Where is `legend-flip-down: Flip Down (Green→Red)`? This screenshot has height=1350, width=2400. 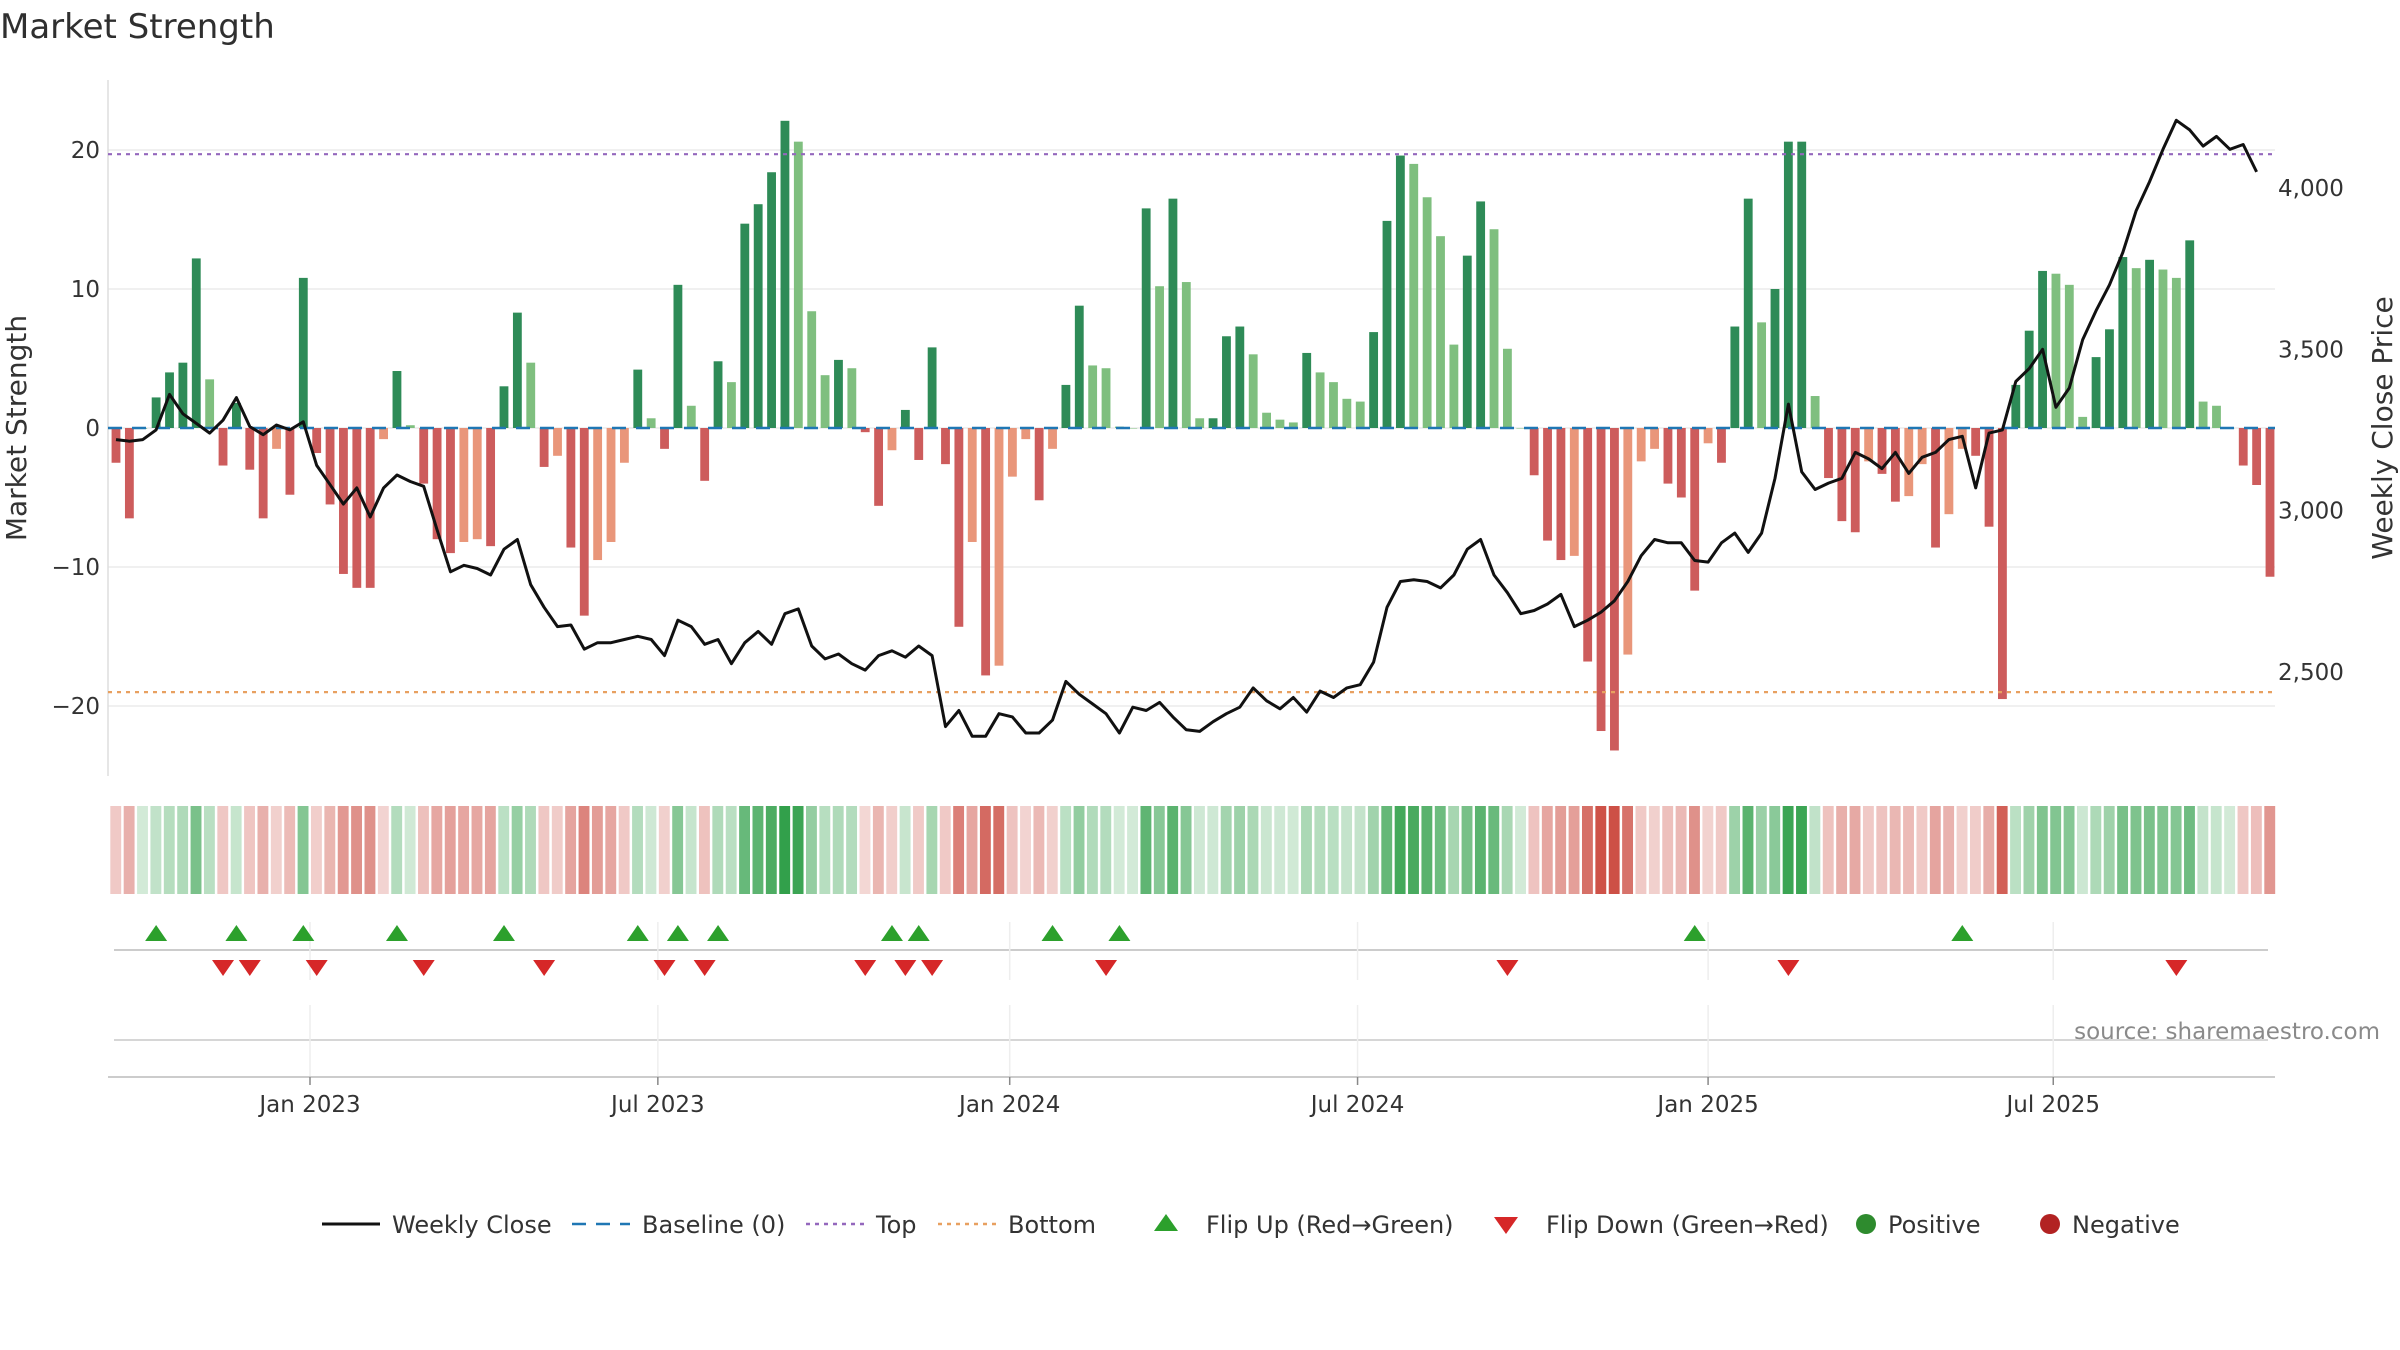 legend-flip-down: Flip Down (Green→Red) is located at coordinates (1661, 1225).